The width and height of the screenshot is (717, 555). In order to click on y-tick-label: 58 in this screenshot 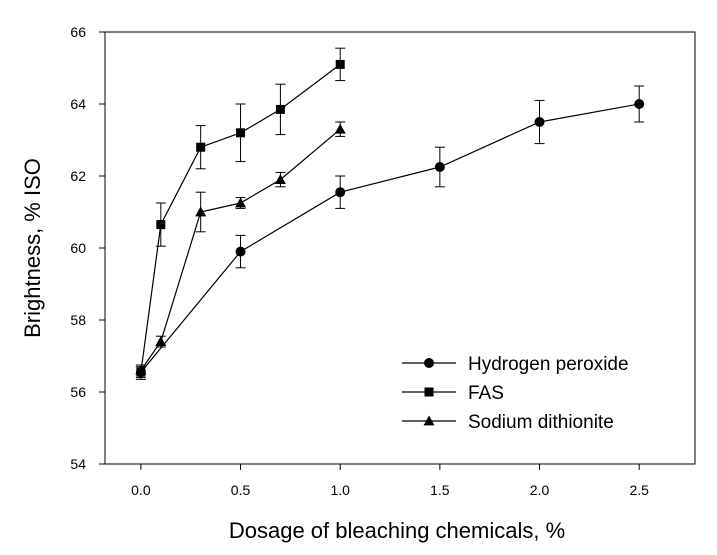, I will do `click(78, 320)`.